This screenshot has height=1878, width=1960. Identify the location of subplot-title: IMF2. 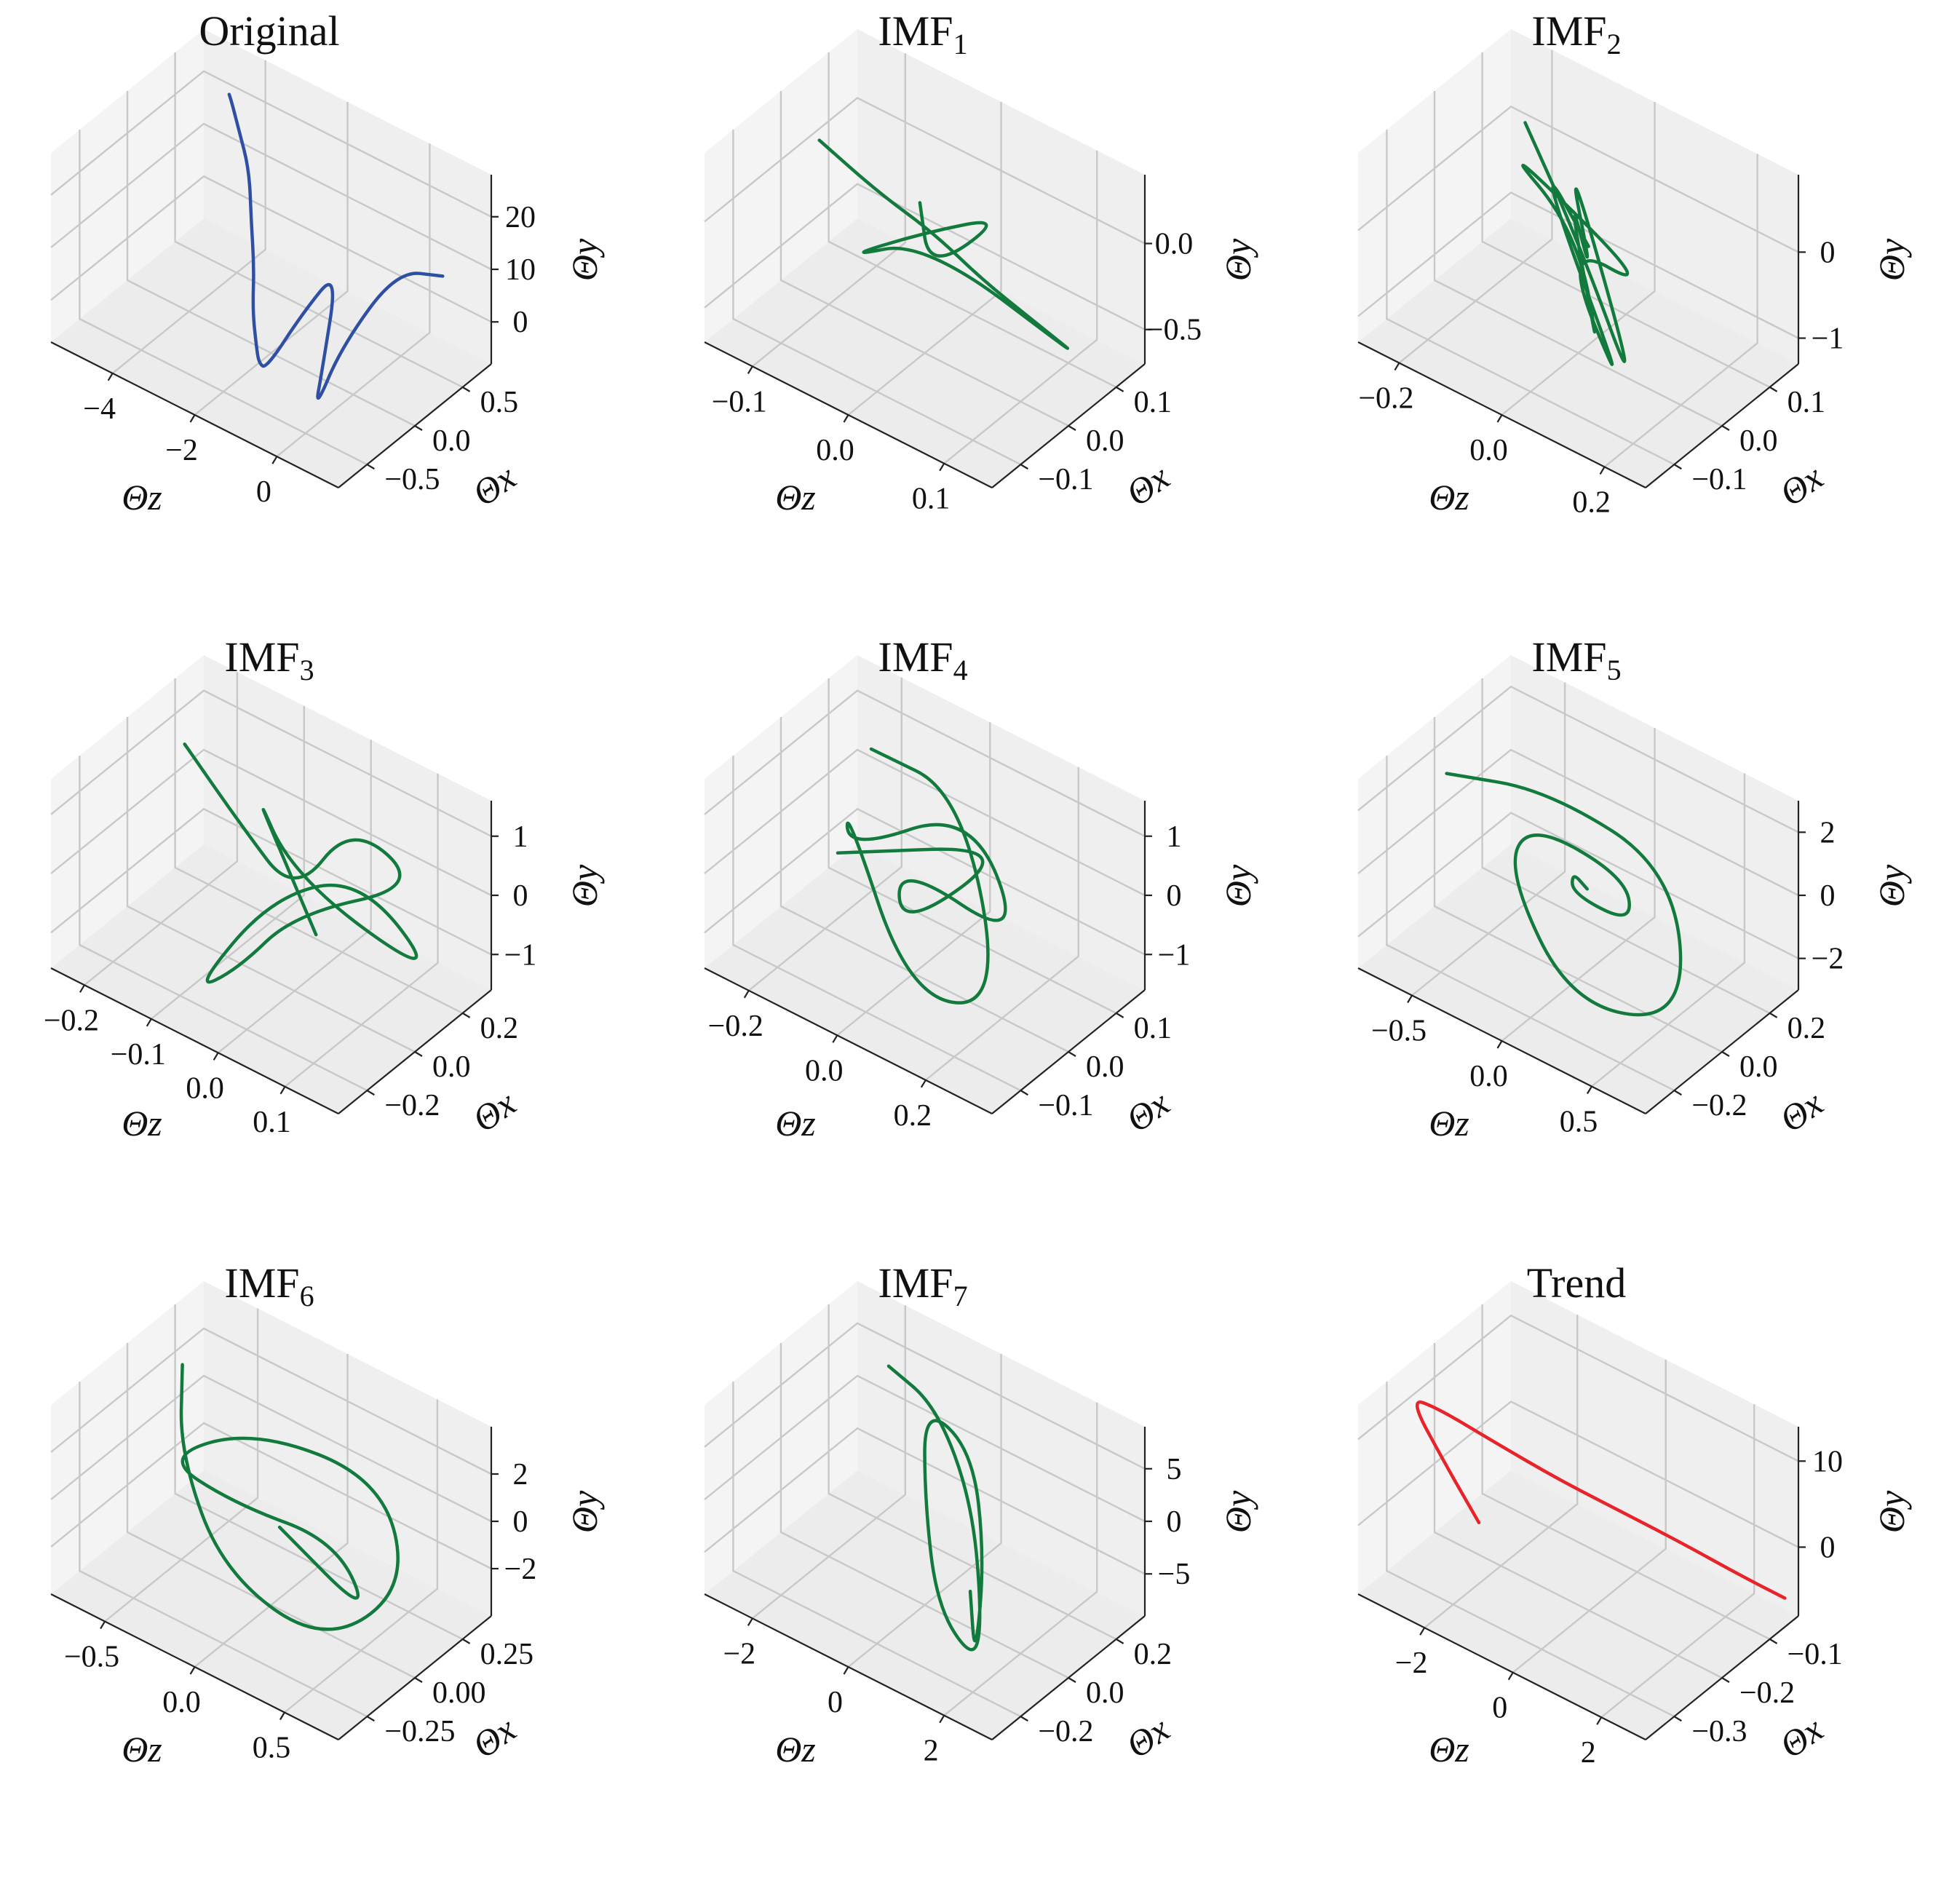
(1576, 34).